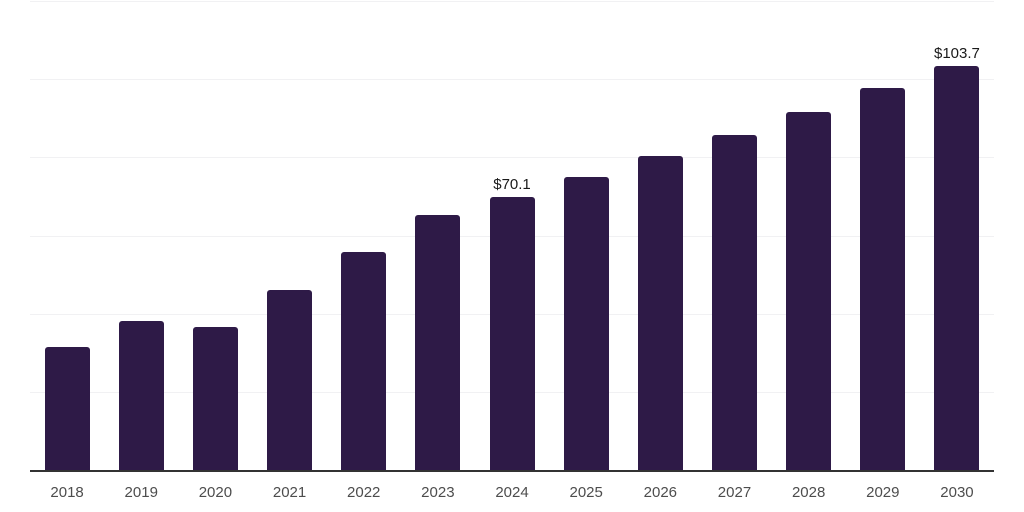  Describe the element at coordinates (215, 398) in the screenshot. I see `bar-2020` at that location.